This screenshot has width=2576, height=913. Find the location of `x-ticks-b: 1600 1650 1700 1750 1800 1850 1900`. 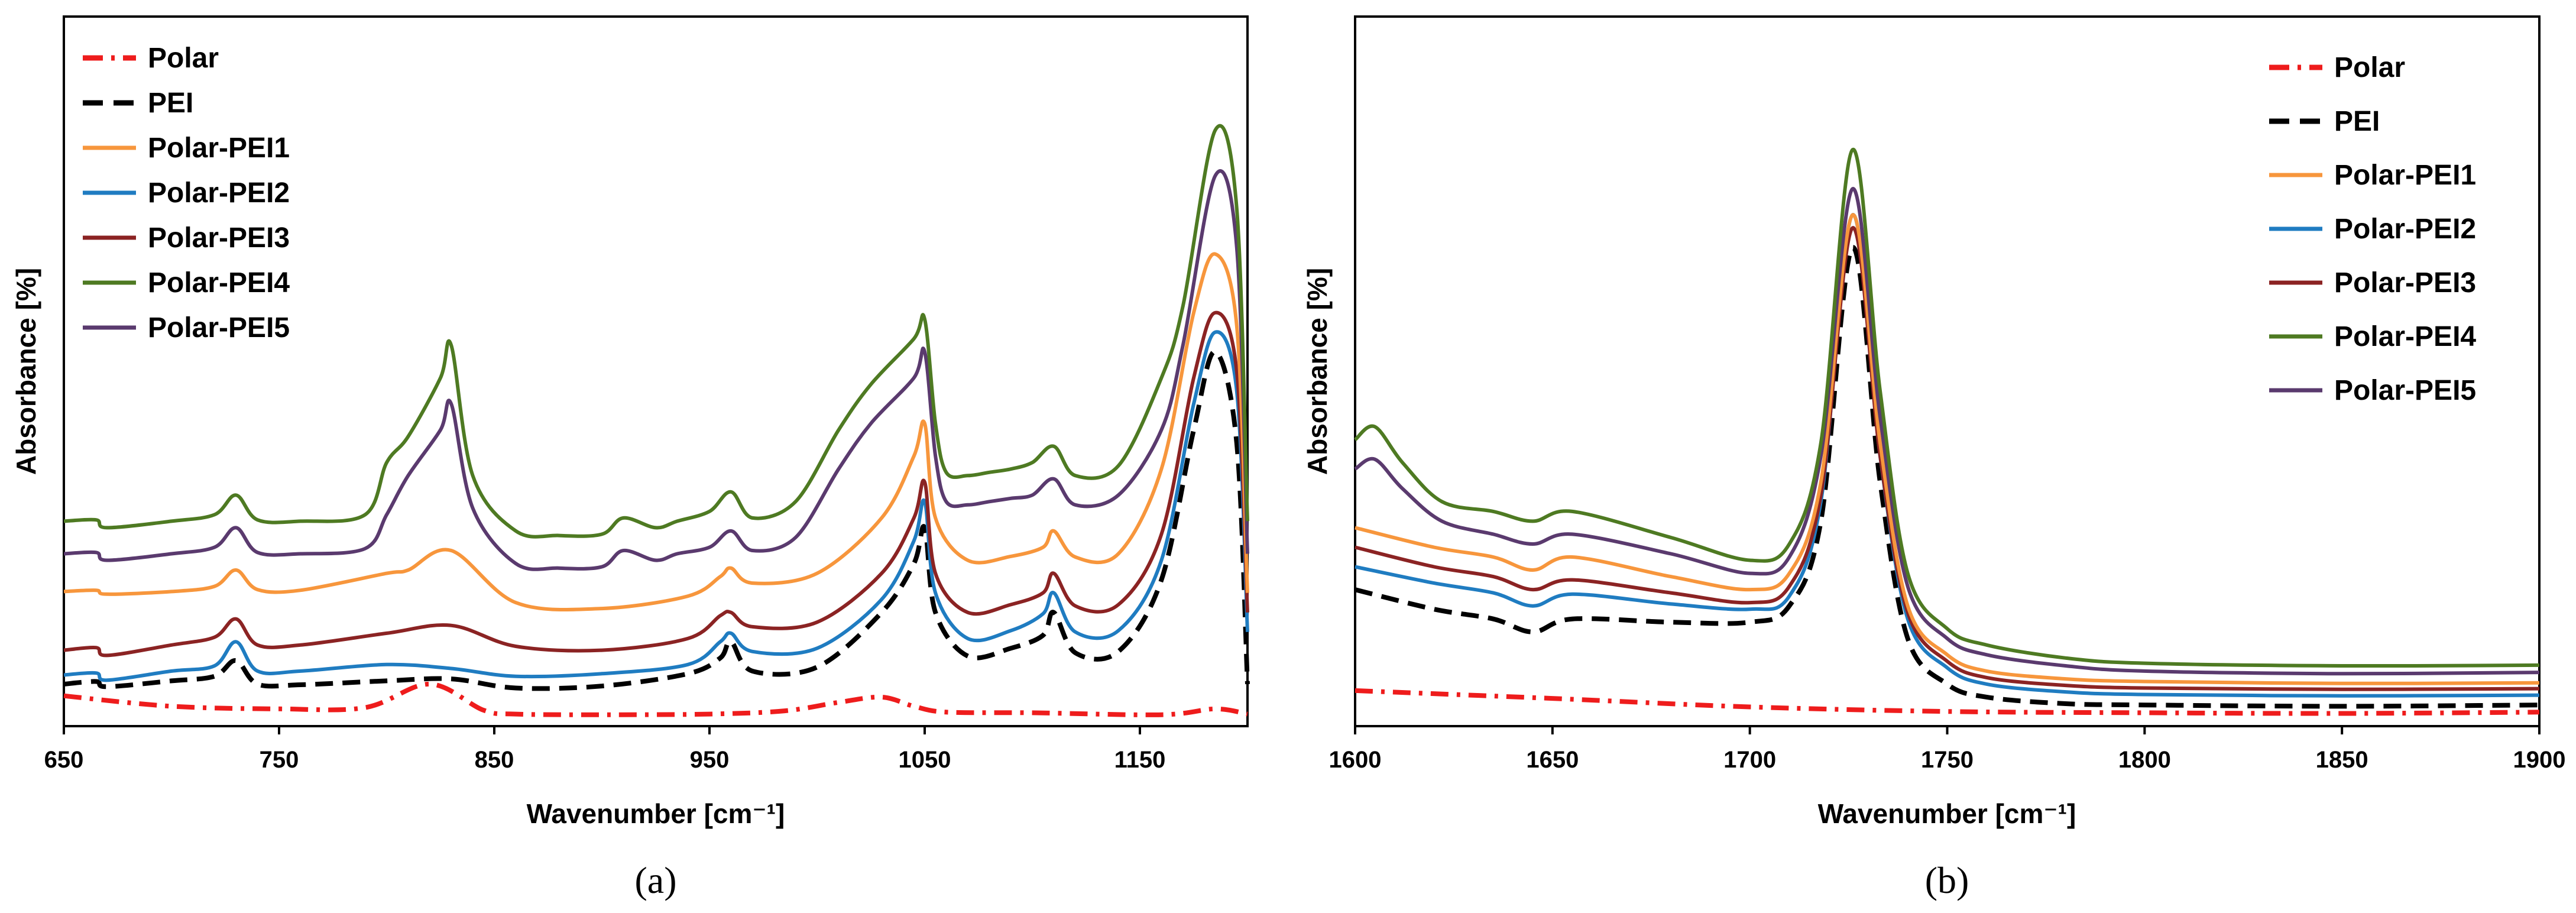

x-ticks-b: 1600 1650 1700 1750 1800 1850 1900 is located at coordinates (1947, 749).